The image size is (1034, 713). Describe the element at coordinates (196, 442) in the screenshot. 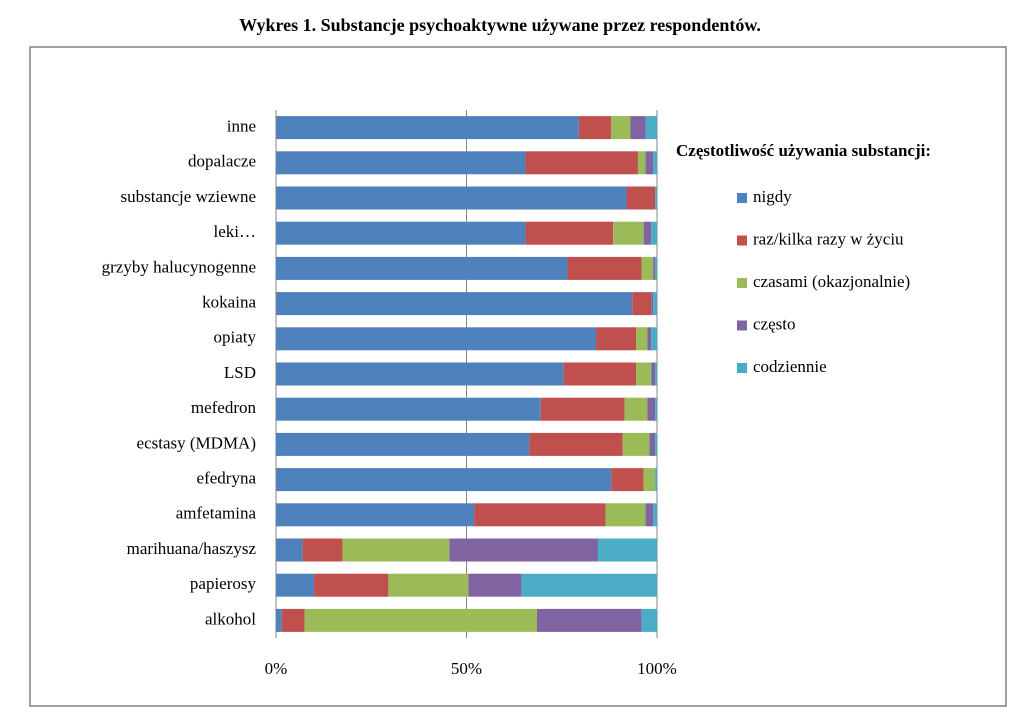

I see `y-tick-label: ecstasy (MDMA)` at that location.